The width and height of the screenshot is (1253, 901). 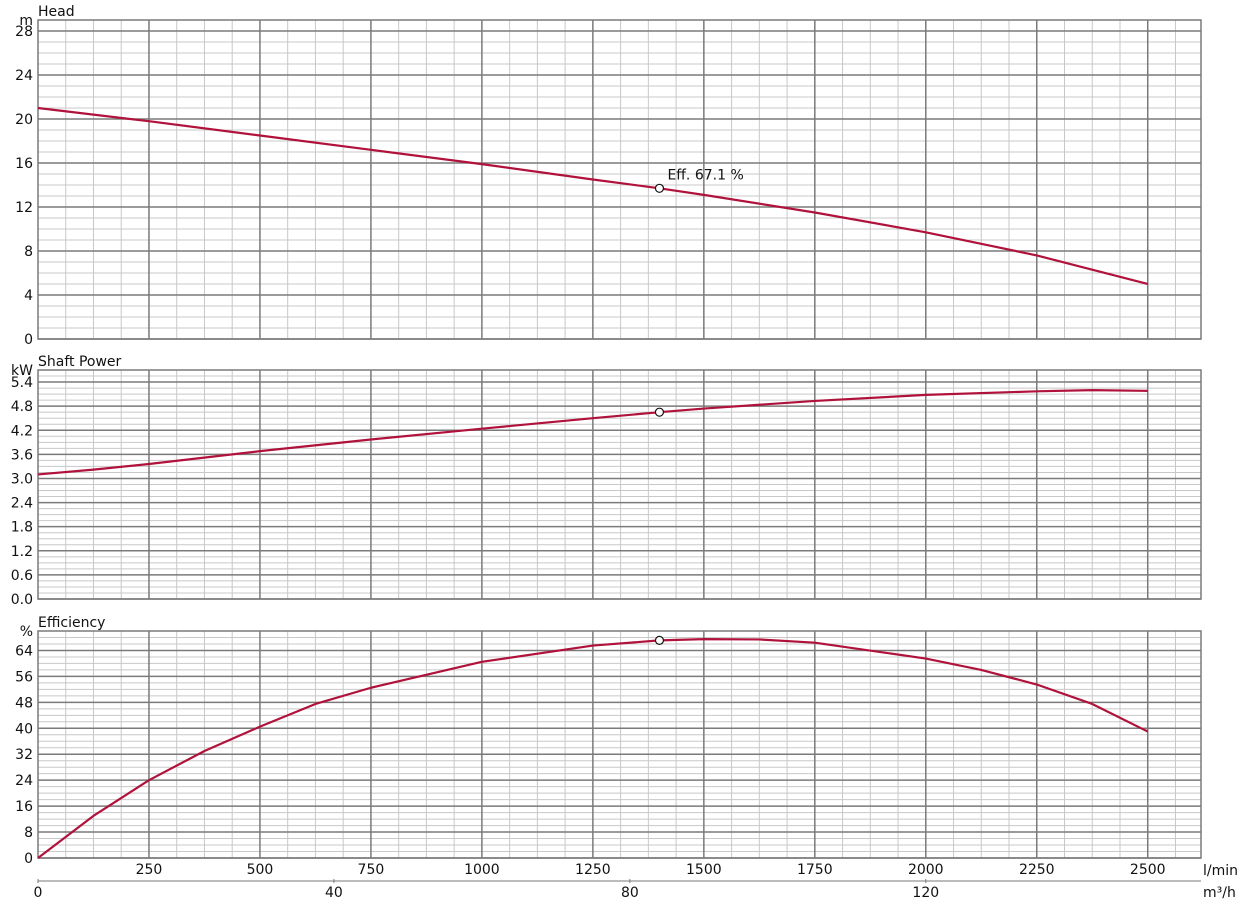 I want to click on x-tick-label: 500, so click(x=260, y=870).